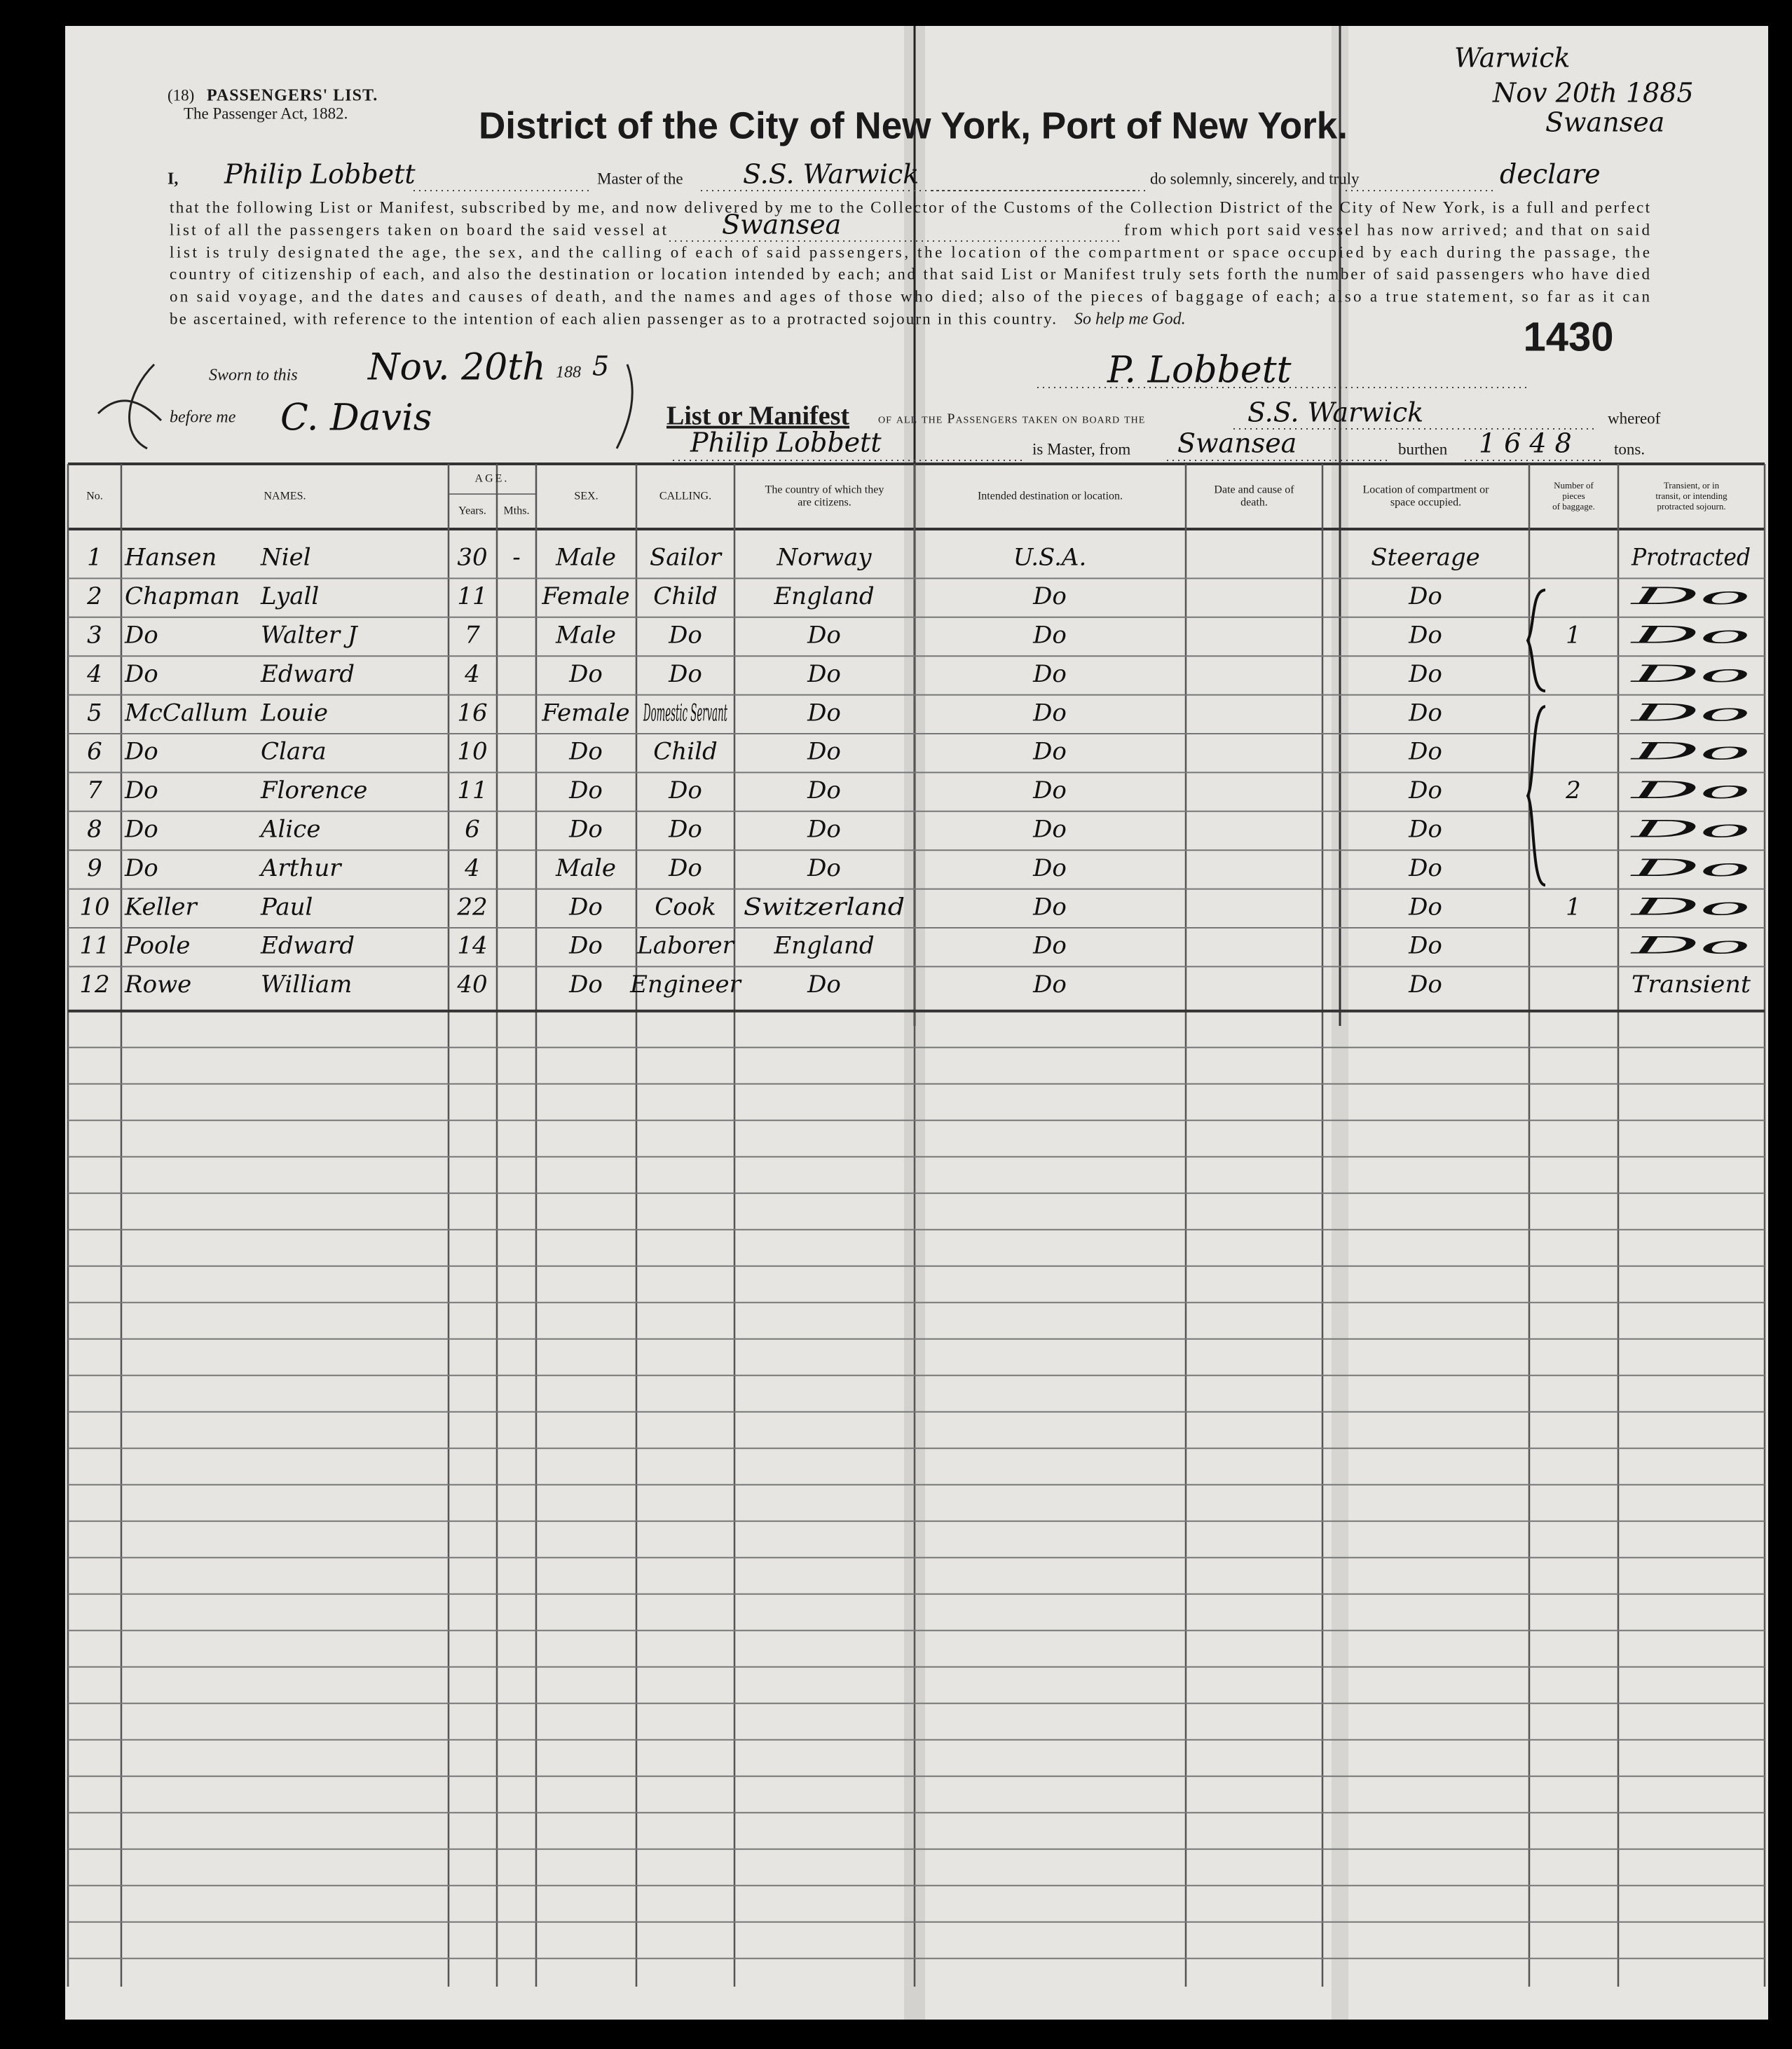  What do you see at coordinates (685, 907) in the screenshot?
I see `calling: Cook` at bounding box center [685, 907].